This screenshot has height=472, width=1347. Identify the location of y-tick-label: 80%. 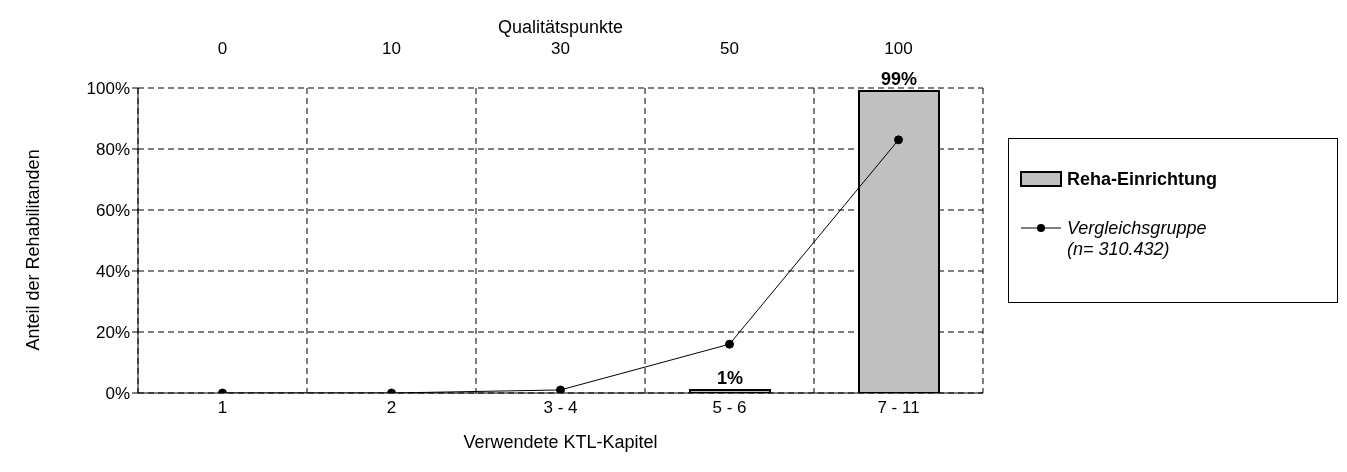
(112, 150).